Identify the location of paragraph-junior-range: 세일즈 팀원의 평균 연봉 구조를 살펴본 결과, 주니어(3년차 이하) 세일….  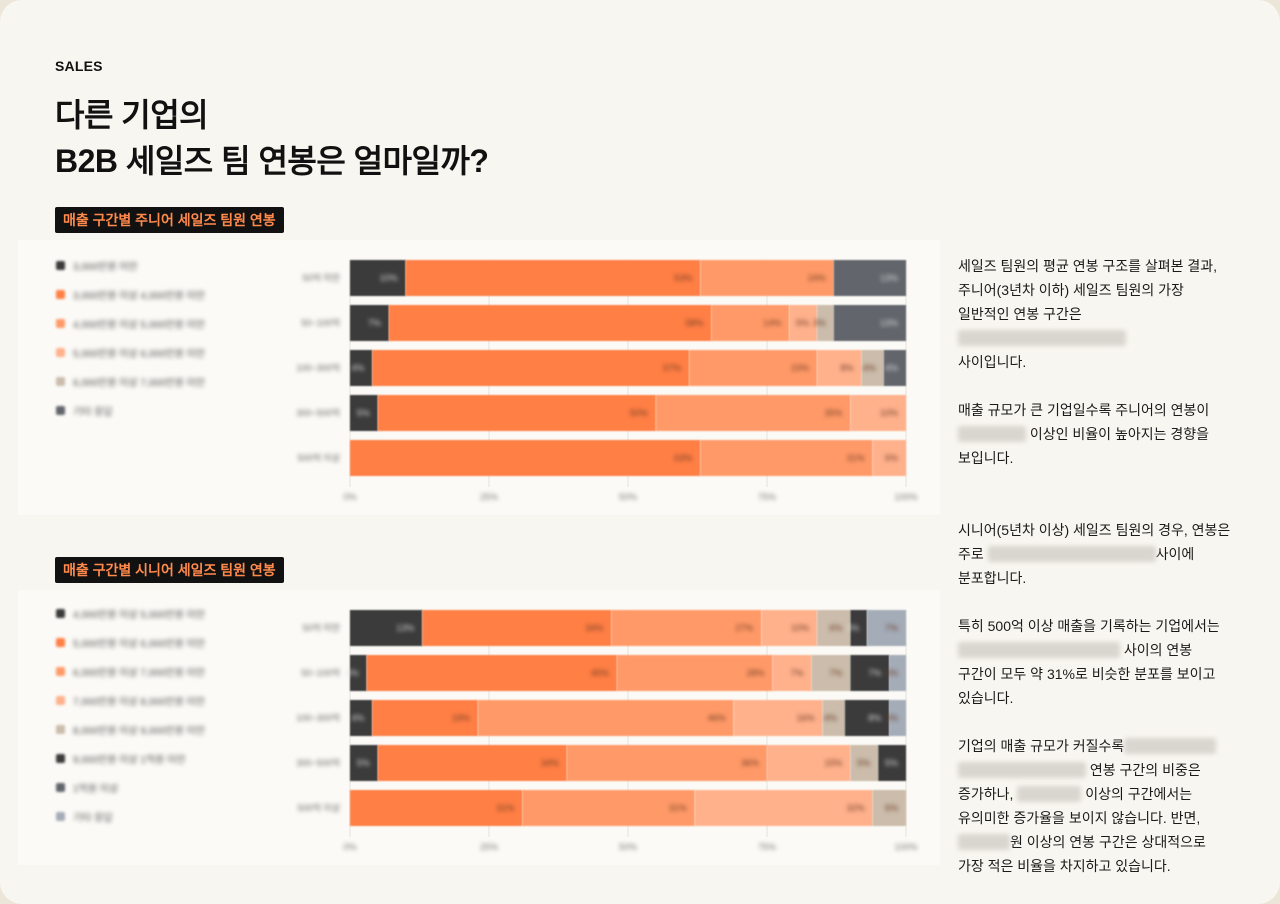
(1095, 314).